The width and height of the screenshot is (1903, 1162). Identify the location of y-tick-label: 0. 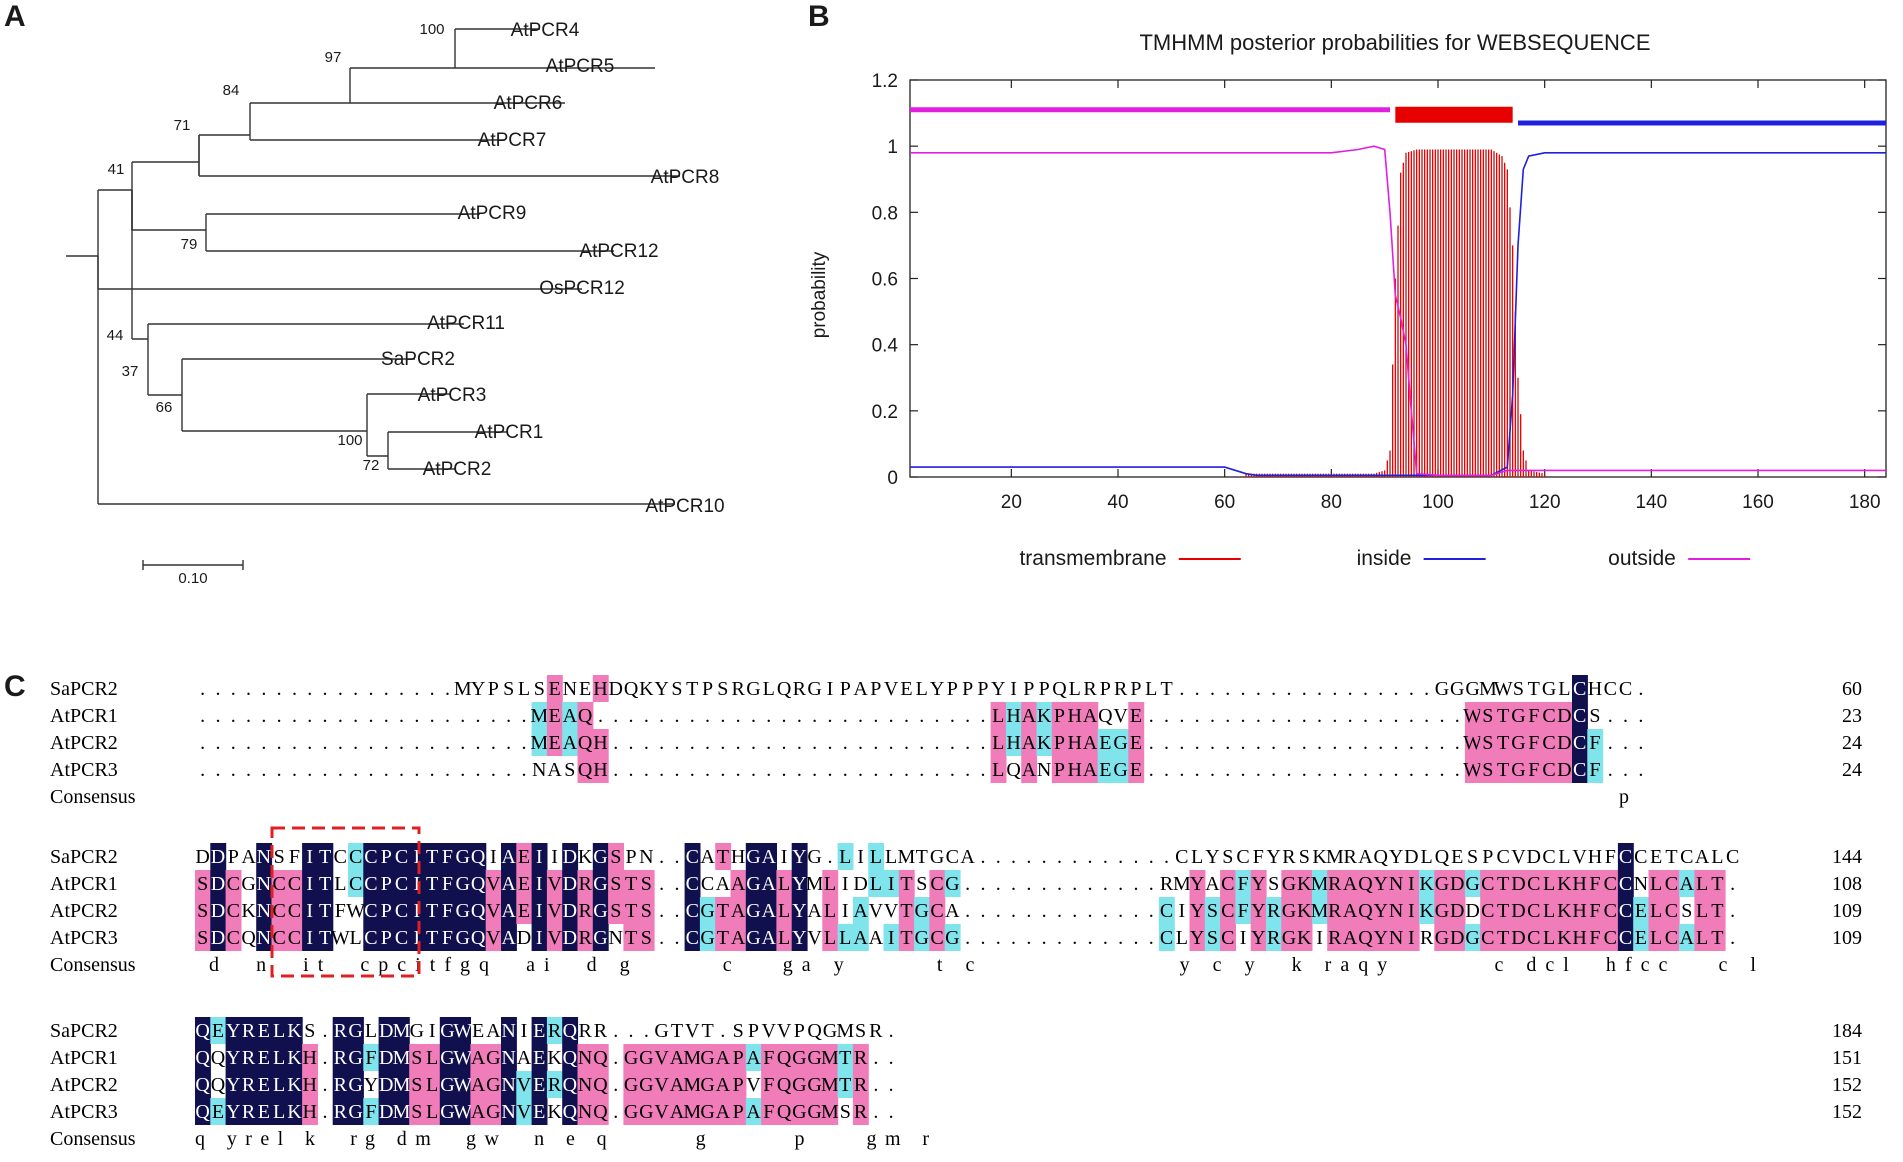
(892, 478).